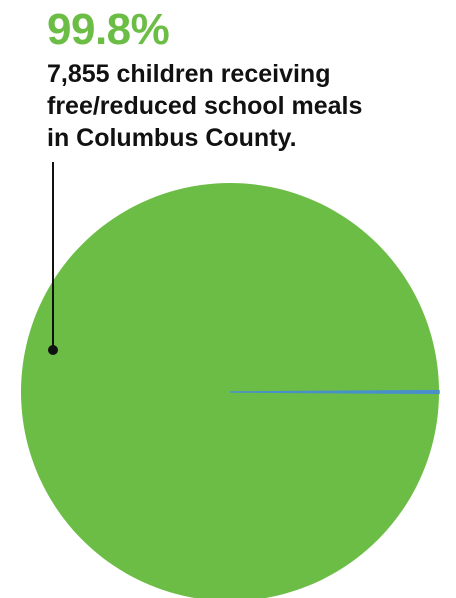  What do you see at coordinates (108, 29) in the screenshot?
I see `headline-percentage: 99.8%` at bounding box center [108, 29].